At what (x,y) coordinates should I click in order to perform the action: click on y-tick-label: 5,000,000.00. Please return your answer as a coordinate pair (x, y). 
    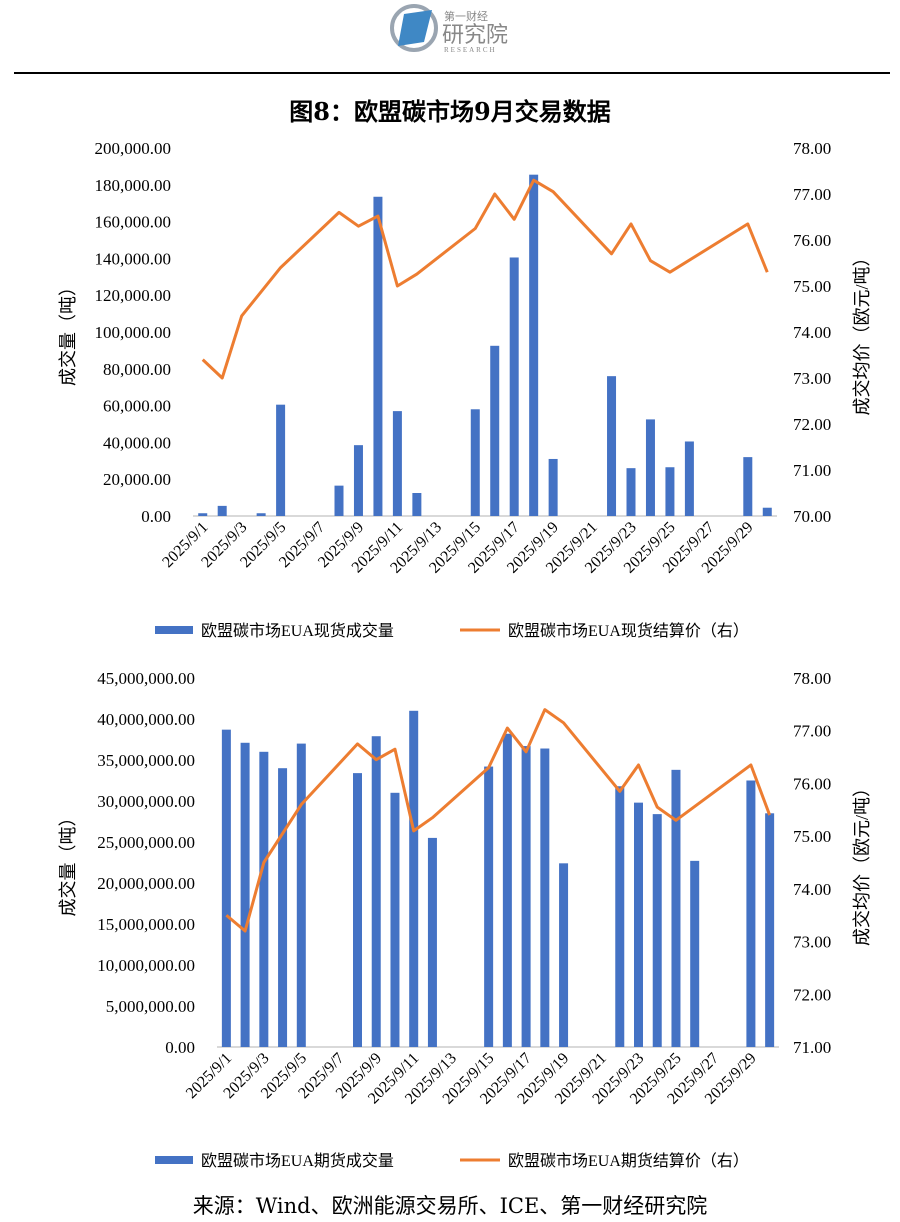
    Looking at the image, I should click on (150, 1006).